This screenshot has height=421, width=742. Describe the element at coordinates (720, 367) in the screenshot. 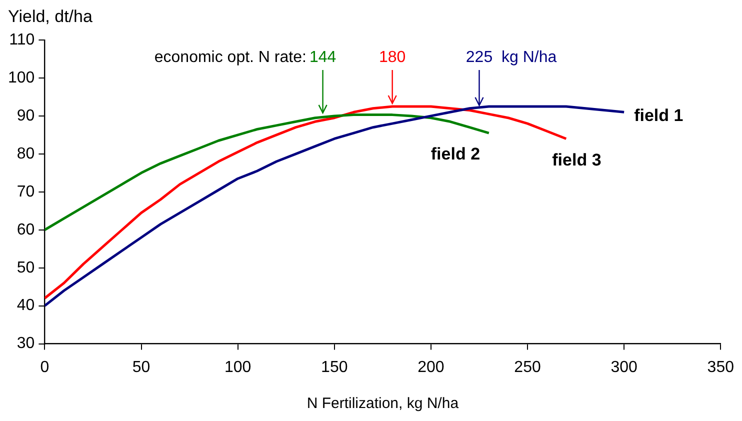

I see `x-tick-label: 350` at that location.